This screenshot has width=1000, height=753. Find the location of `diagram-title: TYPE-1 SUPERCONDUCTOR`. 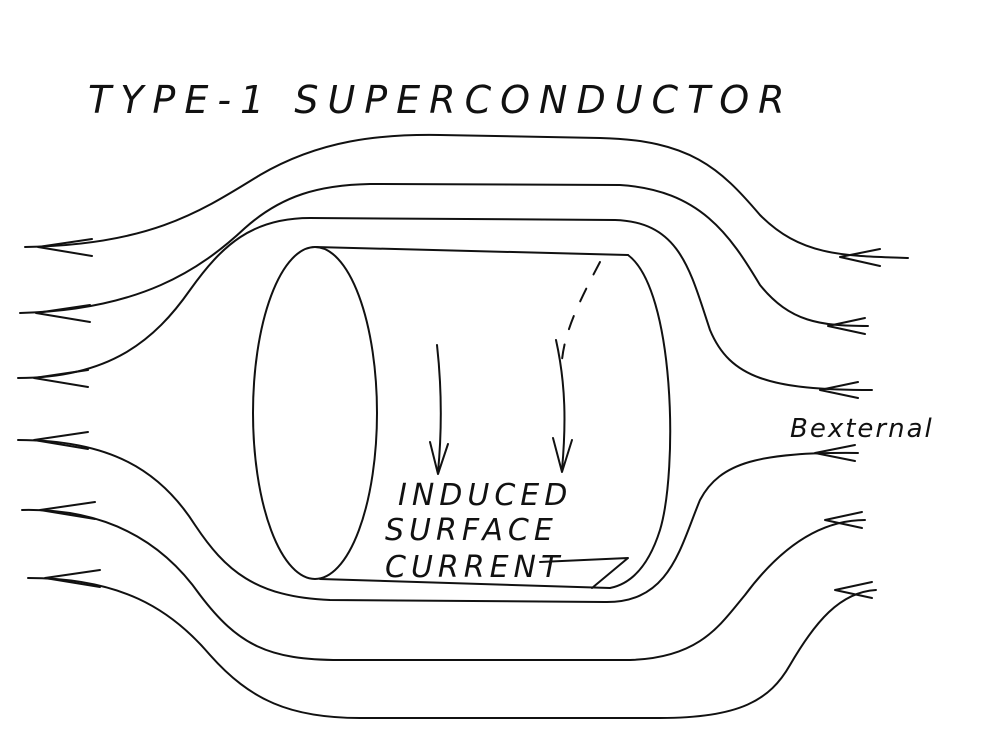

diagram-title: TYPE-1 SUPERCONDUCTOR is located at coordinates (441, 100).